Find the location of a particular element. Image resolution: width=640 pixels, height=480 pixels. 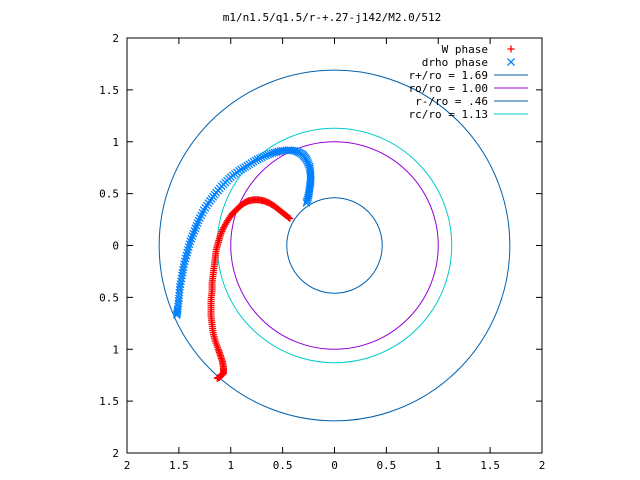

legend-label: r+/ro = 1.69 is located at coordinates (448, 75).